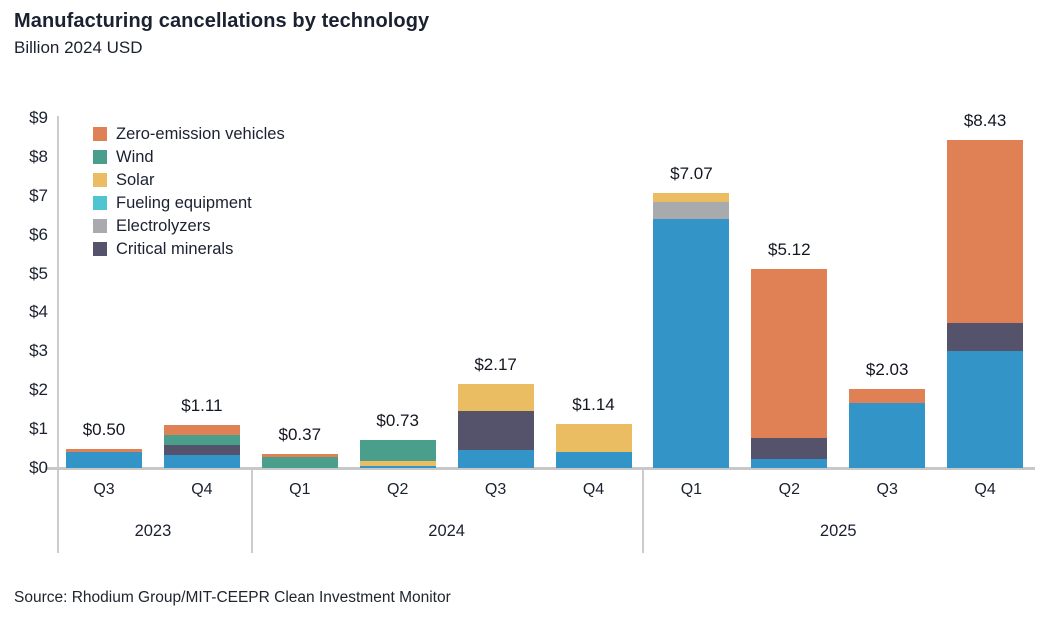  What do you see at coordinates (446, 531) in the screenshot?
I see `x-label-year: 2024` at bounding box center [446, 531].